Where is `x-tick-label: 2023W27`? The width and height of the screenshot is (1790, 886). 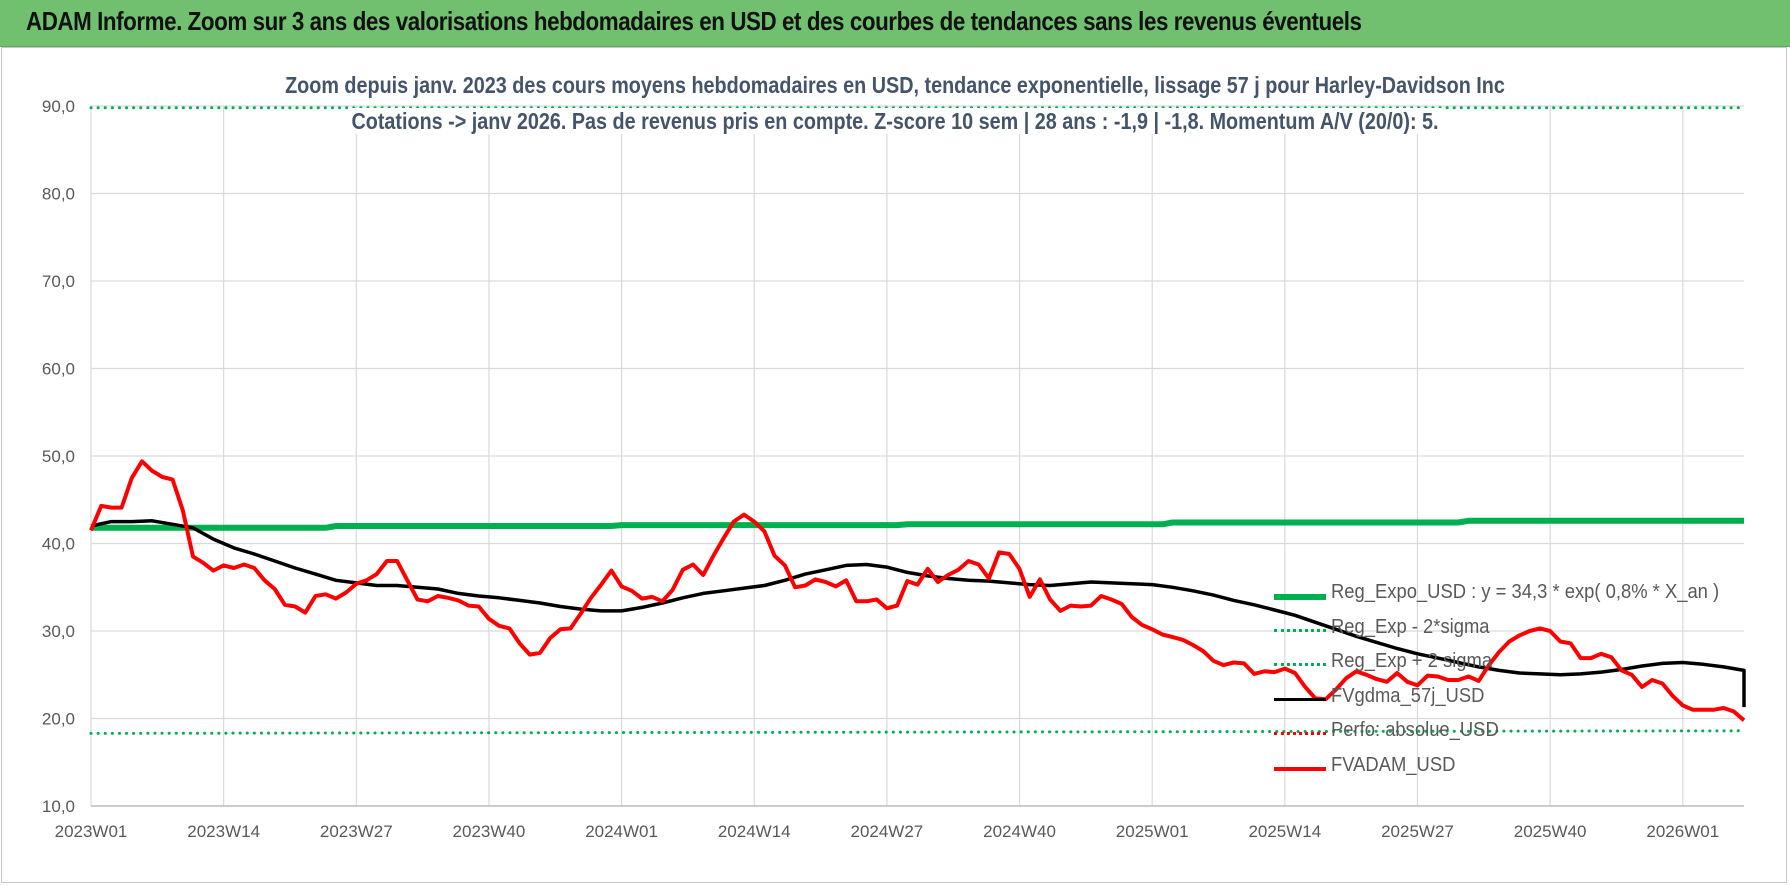 x-tick-label: 2023W27 is located at coordinates (356, 831).